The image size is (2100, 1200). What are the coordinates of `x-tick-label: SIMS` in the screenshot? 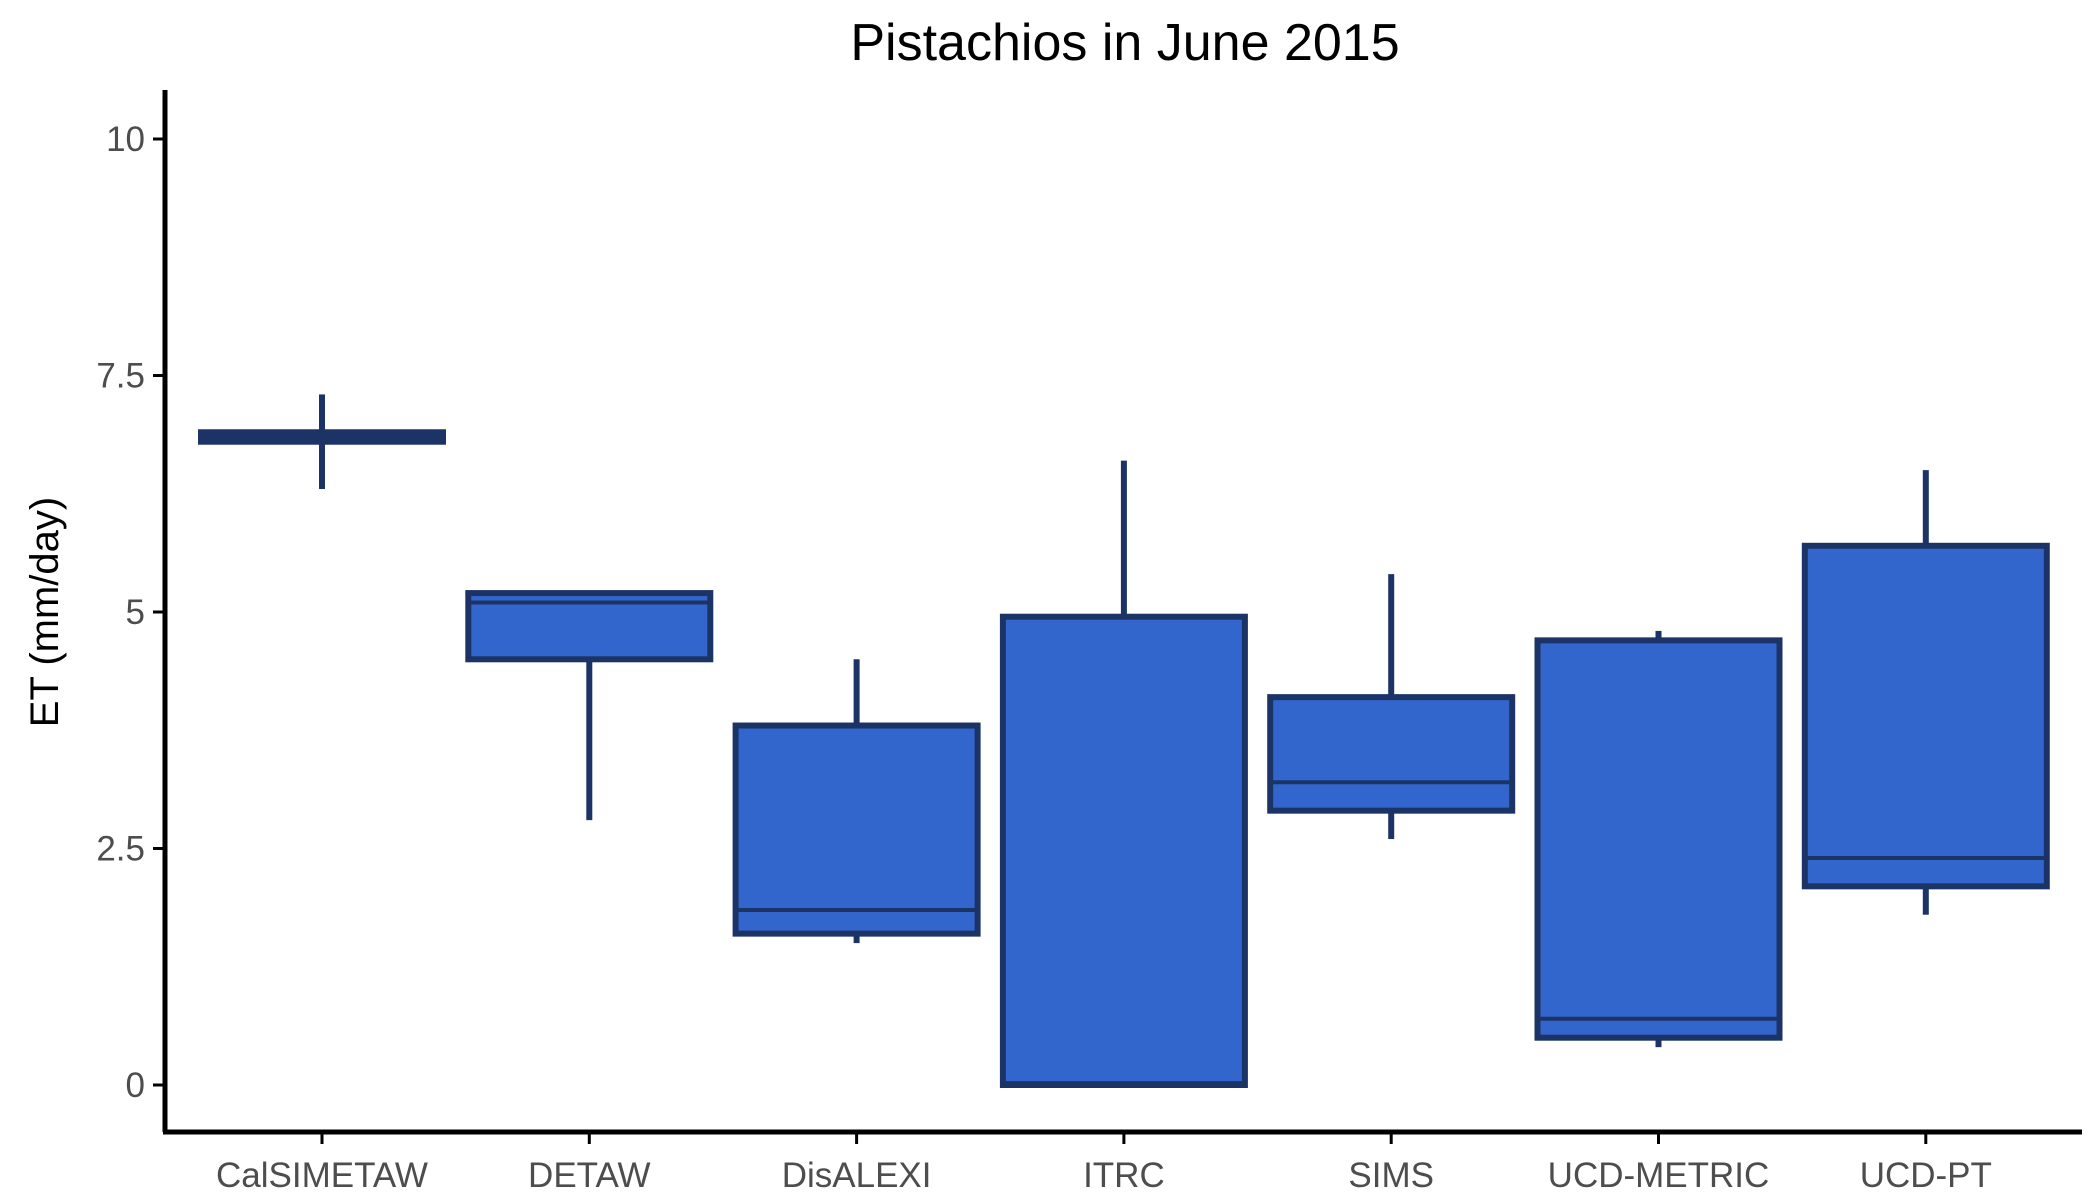 It's located at (1391, 1175).